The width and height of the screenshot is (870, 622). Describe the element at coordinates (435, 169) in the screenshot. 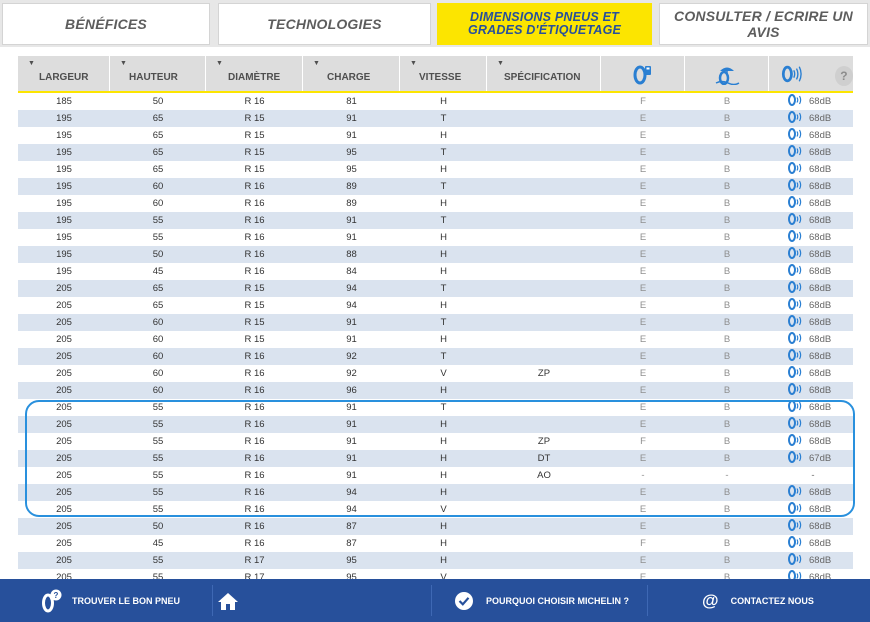

I see `table-row: 195 65 R 15 95 H E B 68dB` at that location.